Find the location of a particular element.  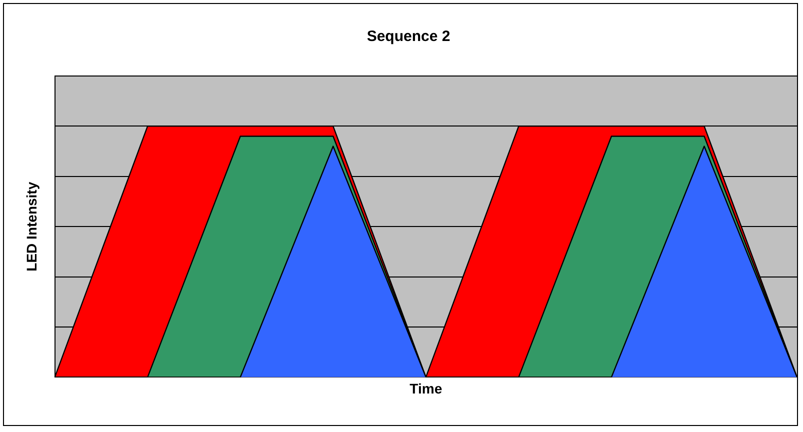

chart-title: Sequence 2 is located at coordinates (408, 37).